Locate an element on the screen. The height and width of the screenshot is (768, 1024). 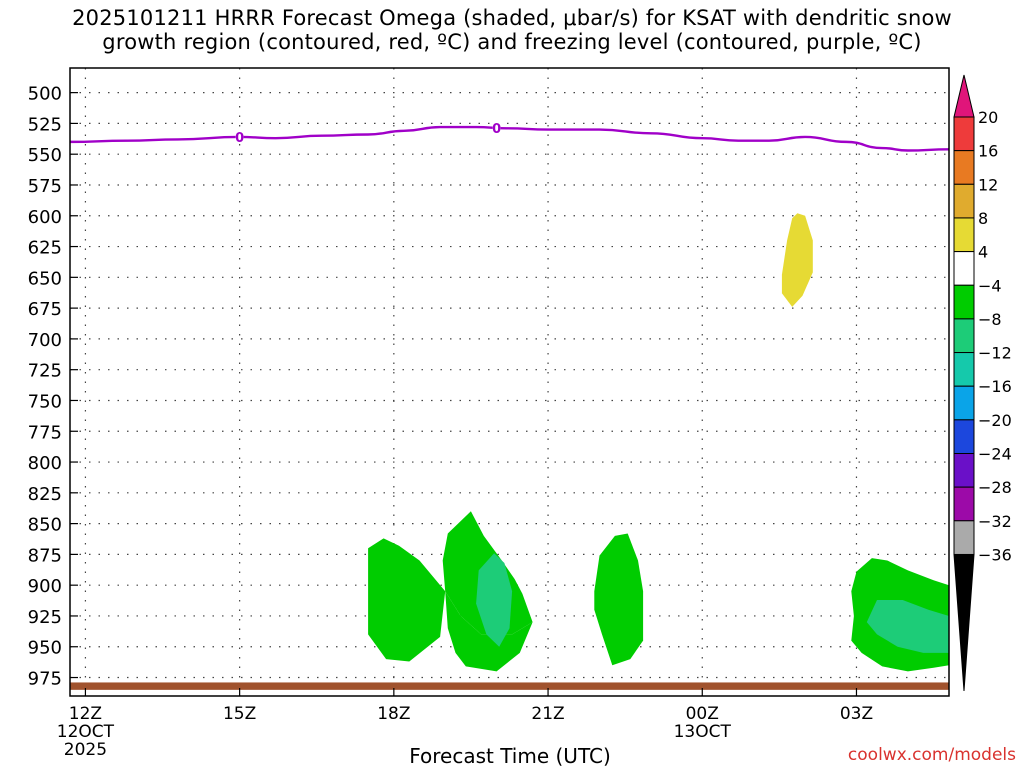
ytick-label-925: 925 is located at coordinates (45, 617).